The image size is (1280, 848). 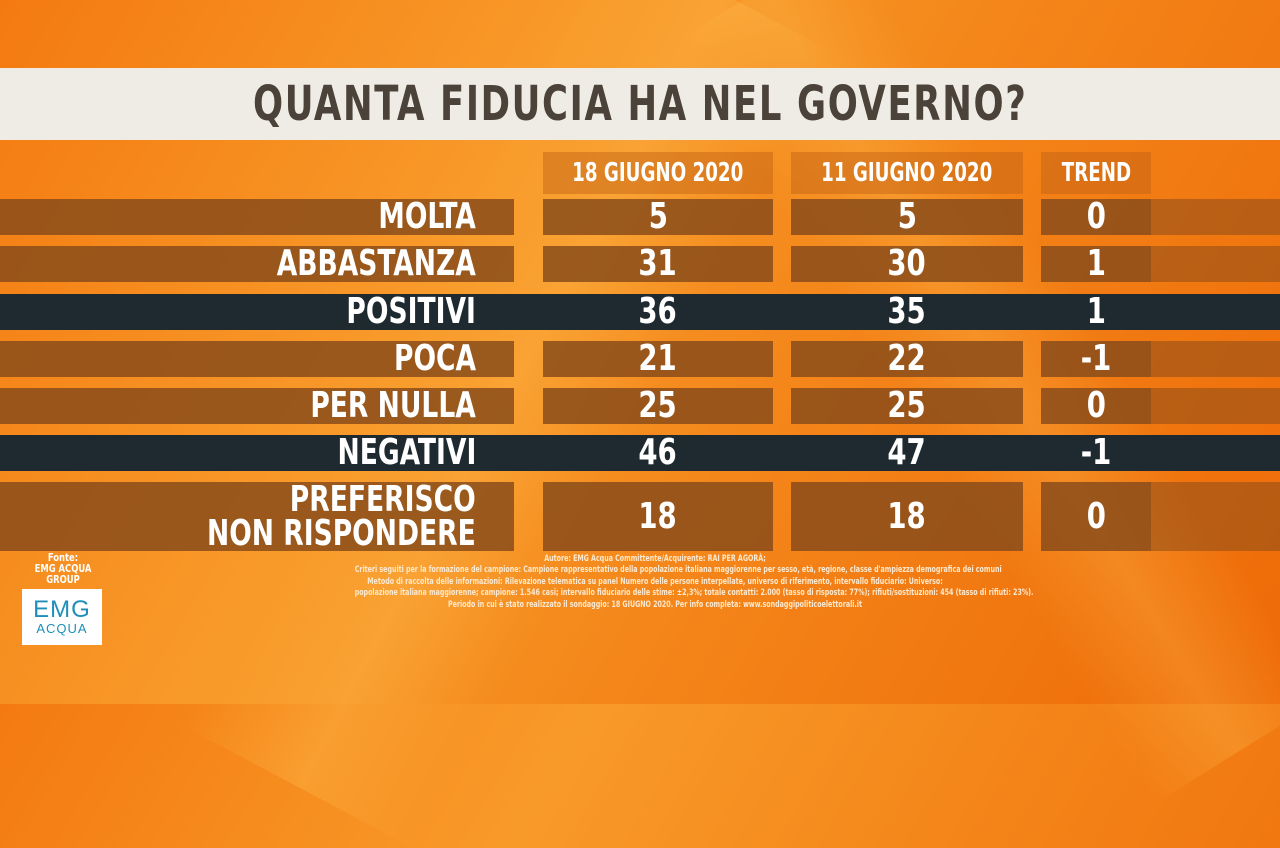 I want to click on value-label: 21, so click(x=658, y=358).